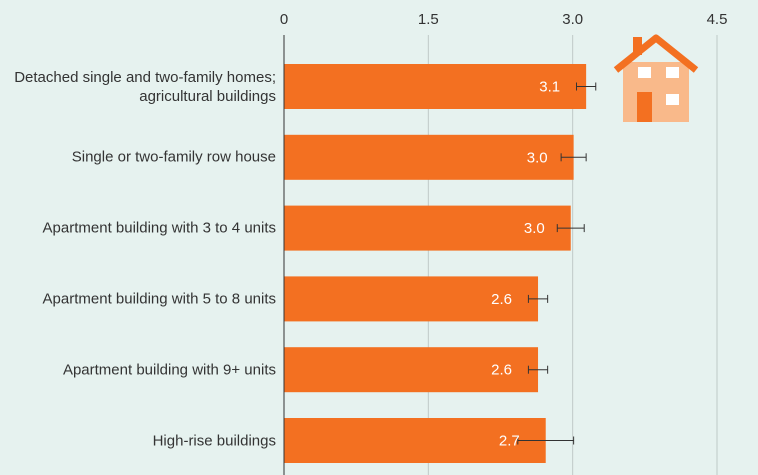 Image resolution: width=758 pixels, height=475 pixels. Describe the element at coordinates (549, 86) in the screenshot. I see `value-label: 3.1` at that location.